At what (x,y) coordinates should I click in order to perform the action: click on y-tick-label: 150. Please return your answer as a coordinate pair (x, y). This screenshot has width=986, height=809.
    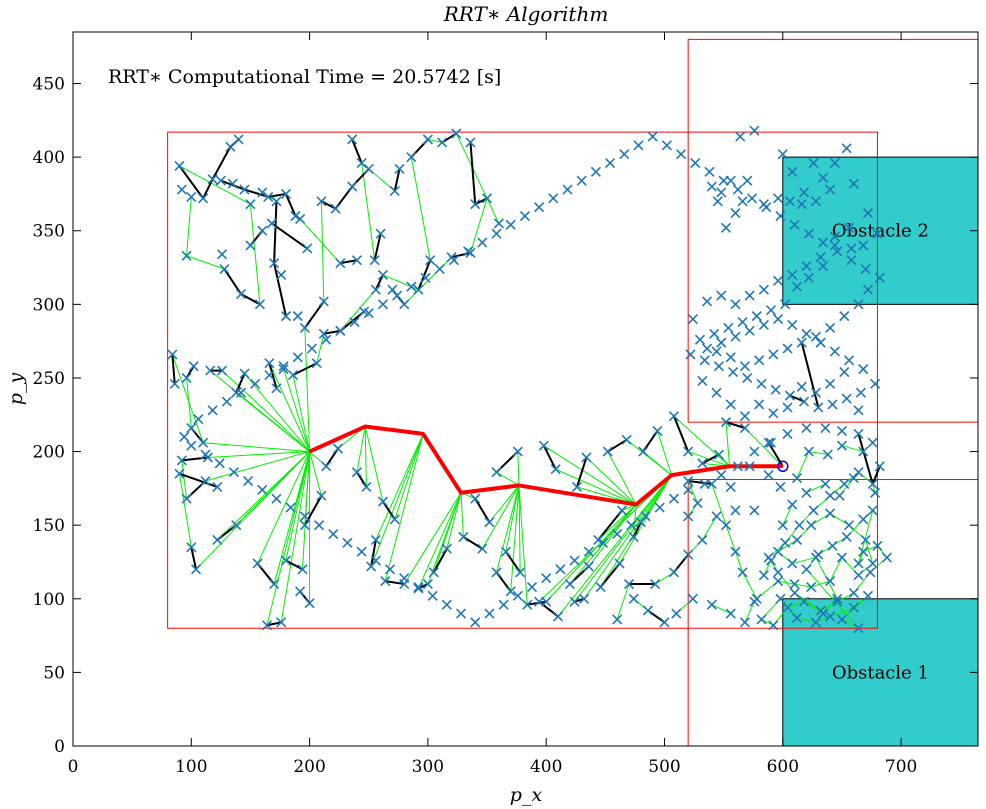
    Looking at the image, I should click on (49, 526).